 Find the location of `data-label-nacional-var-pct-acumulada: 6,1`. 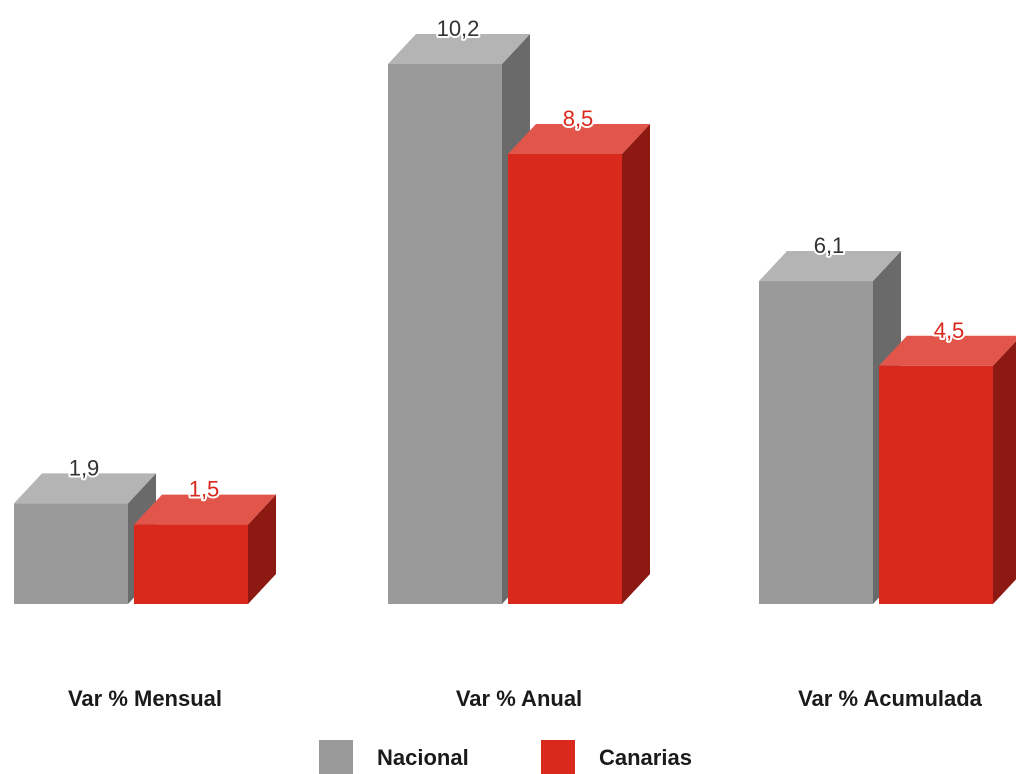

data-label-nacional-var-pct-acumulada: 6,1 is located at coordinates (829, 245).